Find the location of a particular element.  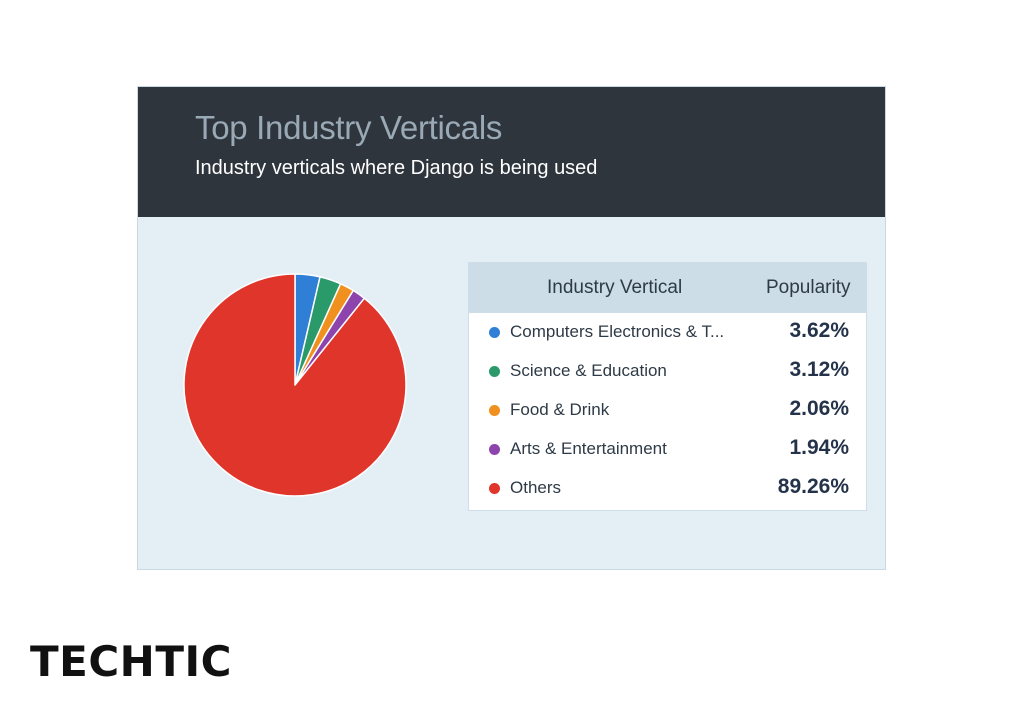

table-row: Others 89.26% is located at coordinates (667, 488).